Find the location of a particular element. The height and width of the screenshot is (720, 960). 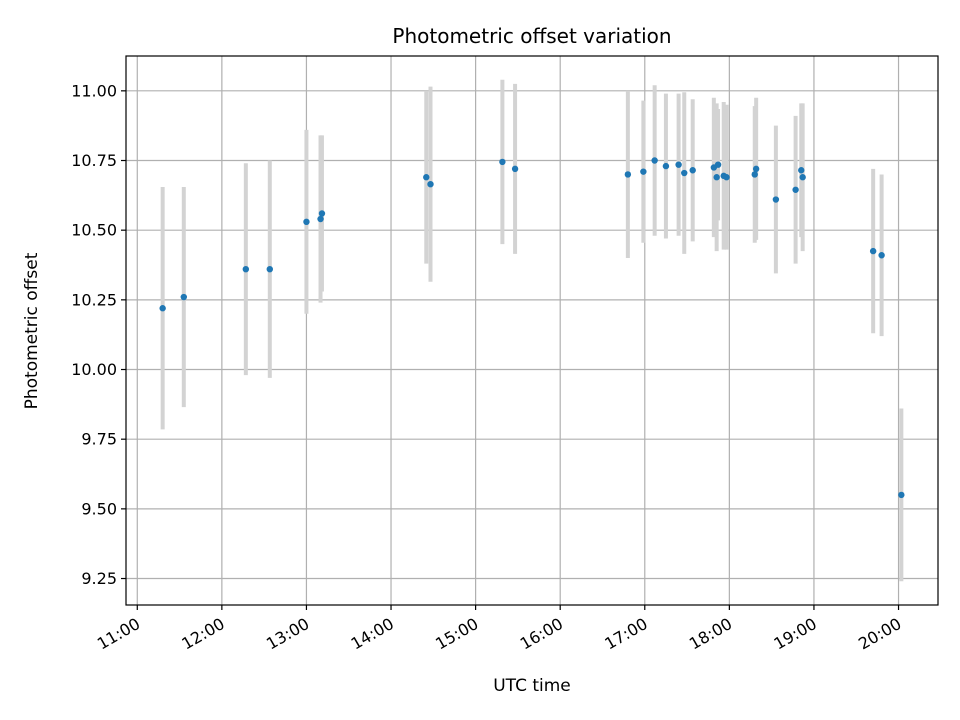

x-tick-label: 19:00 is located at coordinates (795, 634).